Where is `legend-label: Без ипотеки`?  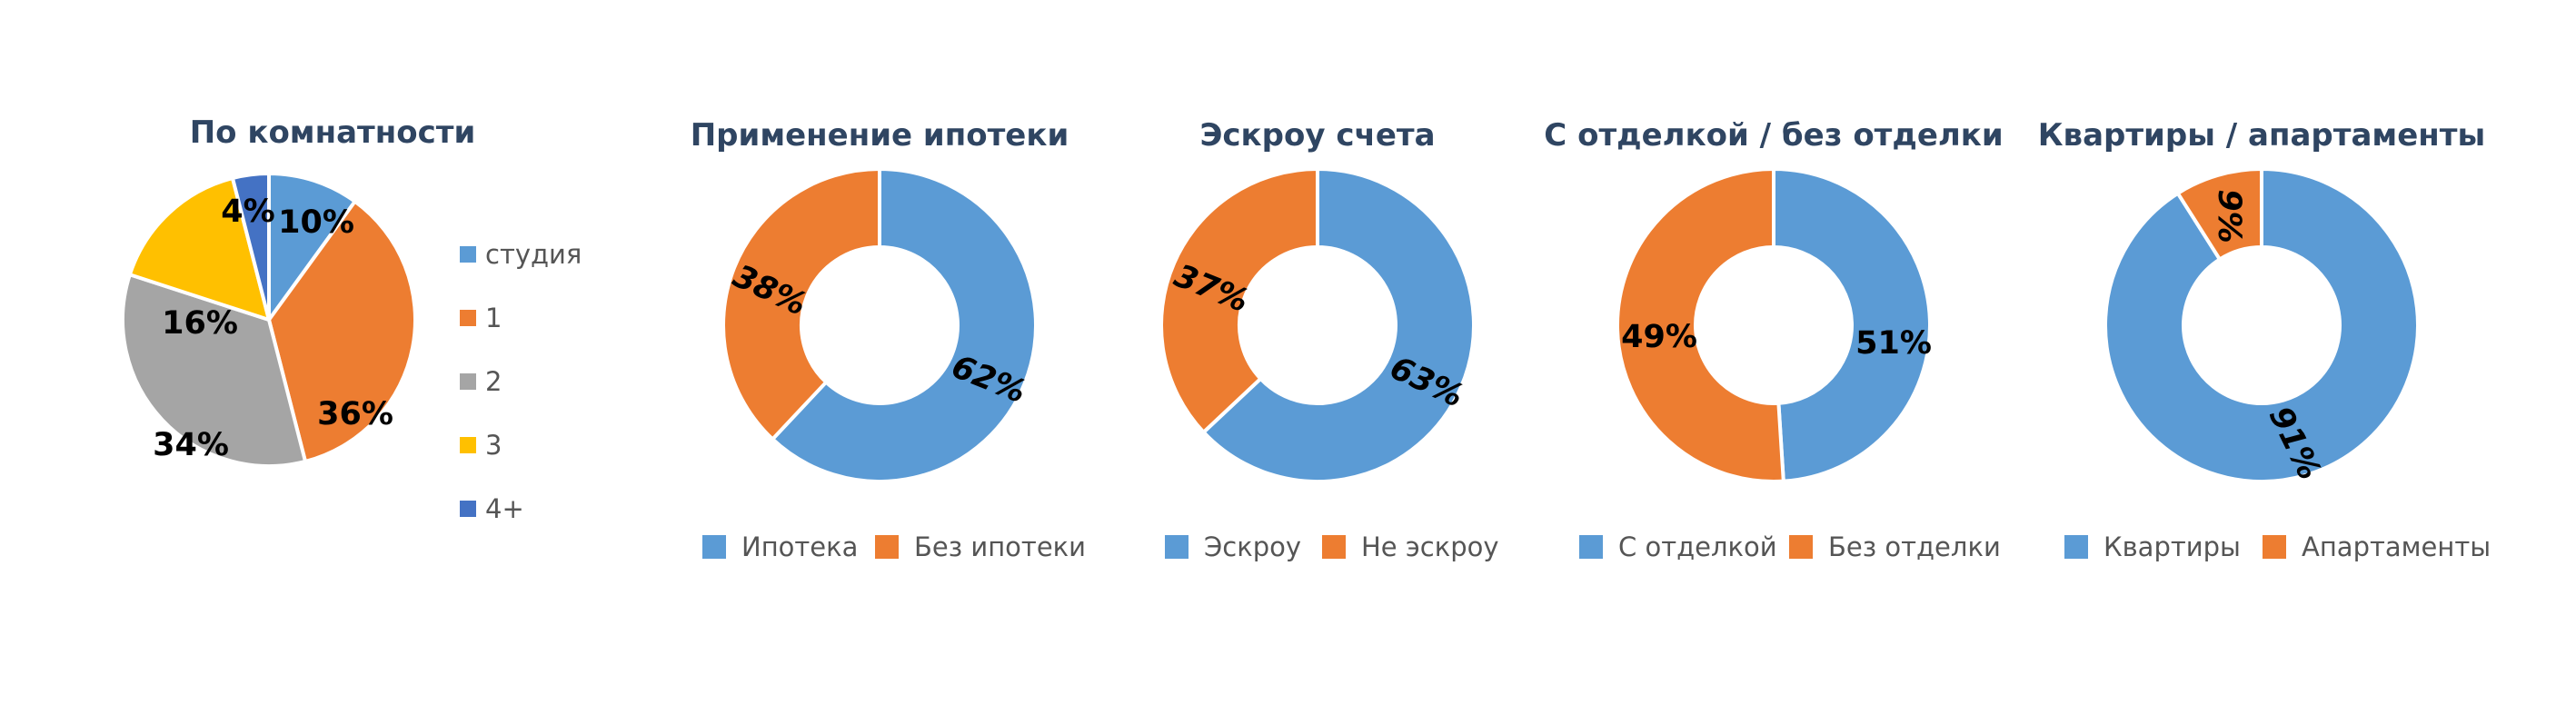
legend-label: Без ипотеки is located at coordinates (1000, 546).